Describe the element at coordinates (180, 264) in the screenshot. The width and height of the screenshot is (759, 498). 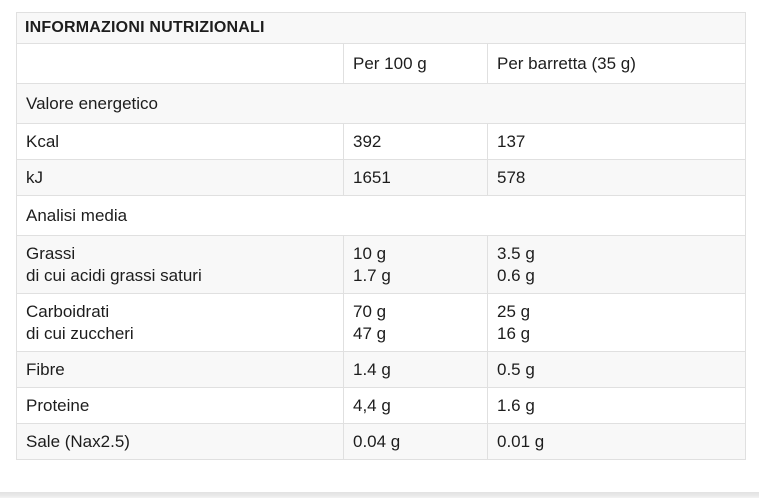
I see `row-label: Grassi di cui acidi grassi saturi` at that location.